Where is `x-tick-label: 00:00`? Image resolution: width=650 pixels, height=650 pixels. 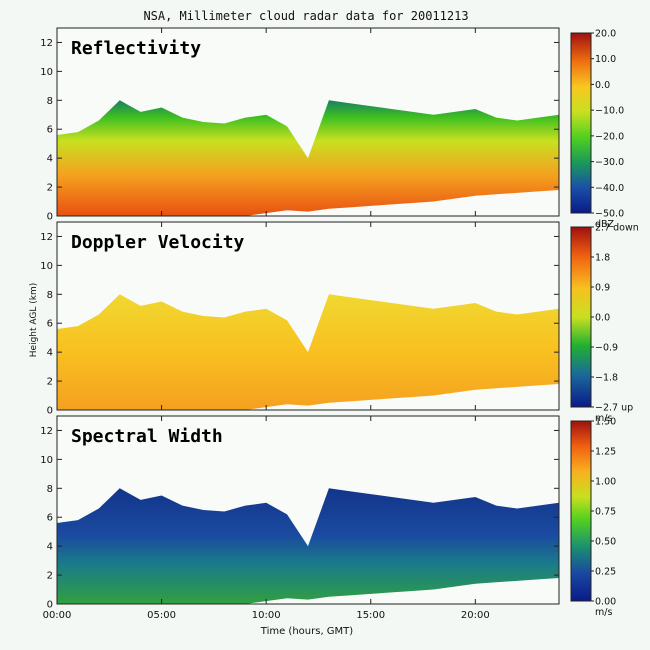
x-tick-label: 00:00 is located at coordinates (57, 615).